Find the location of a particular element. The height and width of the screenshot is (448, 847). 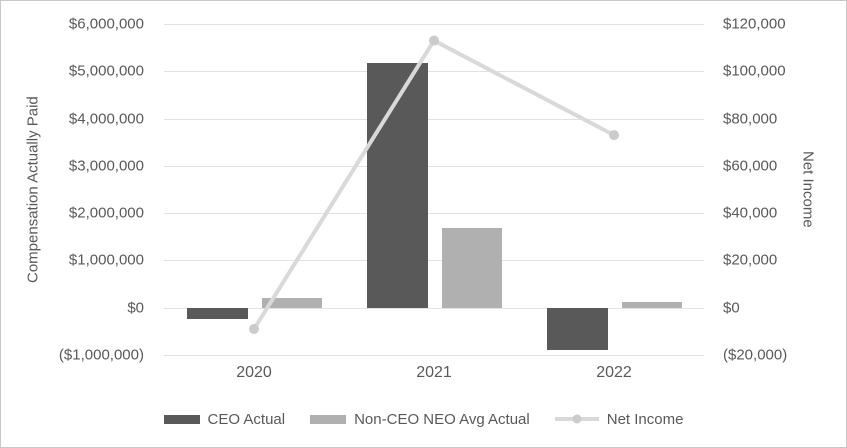

legend-label-ceo-actual: CEO Actual is located at coordinates (246, 419).